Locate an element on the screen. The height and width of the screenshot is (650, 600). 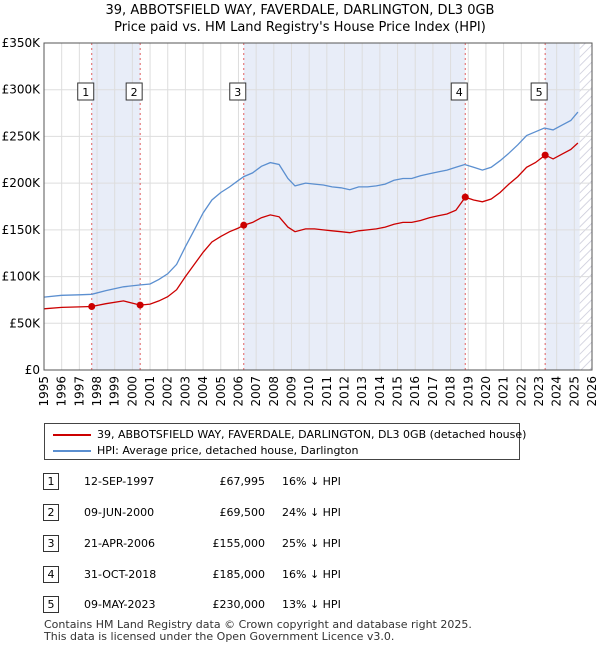
forecast-hatch-area is located at coordinates (585, 206).